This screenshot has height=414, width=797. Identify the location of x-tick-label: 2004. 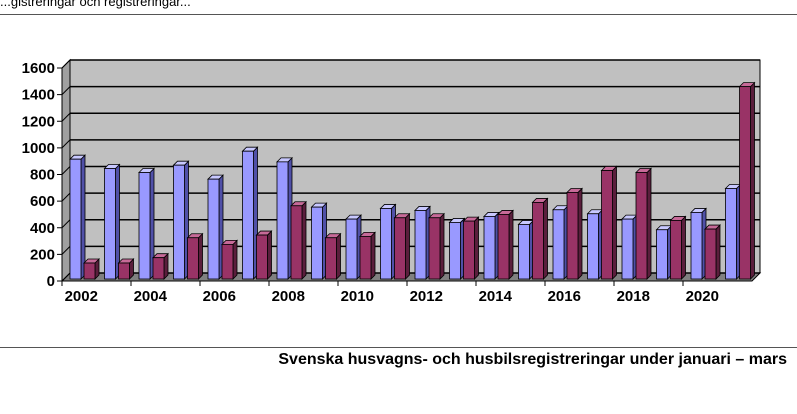
(151, 296).